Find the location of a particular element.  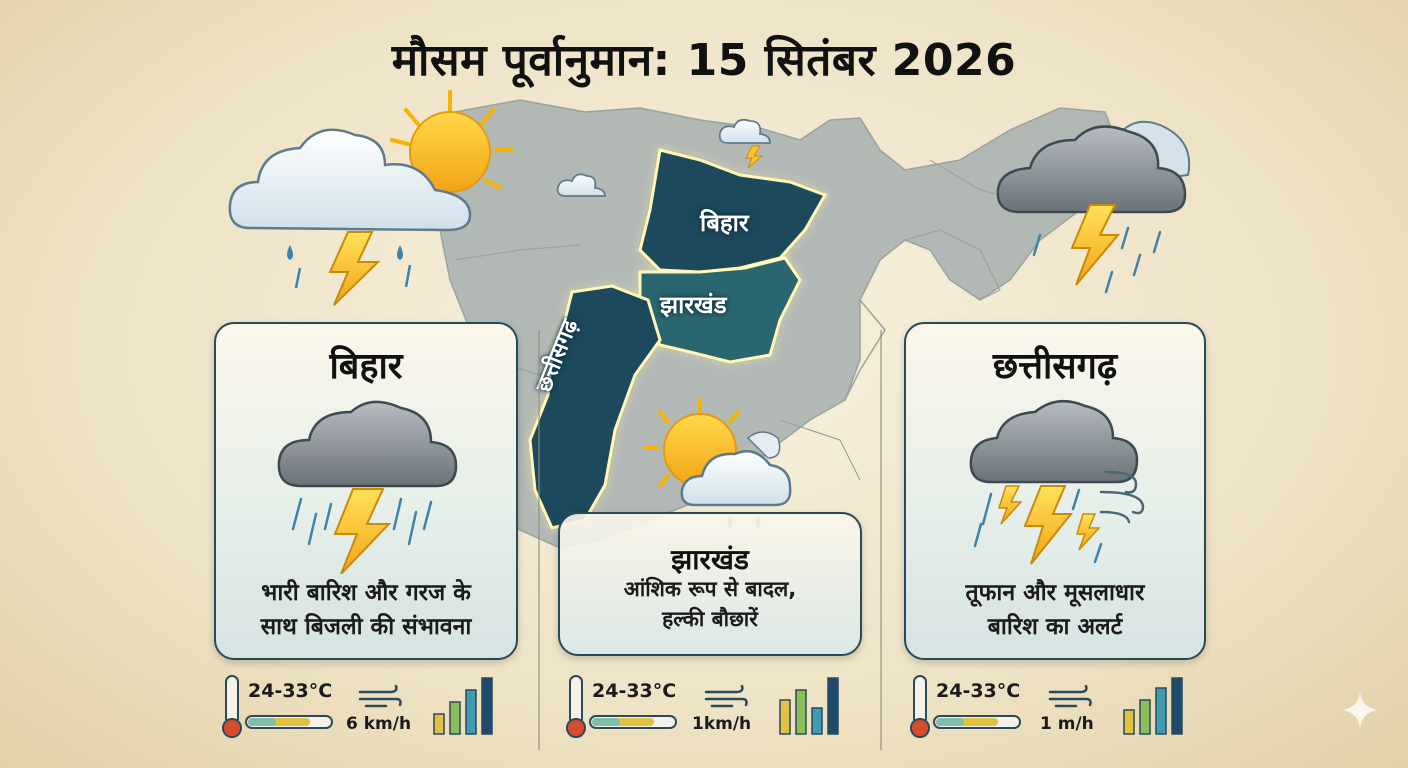

wind-speed-value: 1 m/h is located at coordinates (1067, 724).